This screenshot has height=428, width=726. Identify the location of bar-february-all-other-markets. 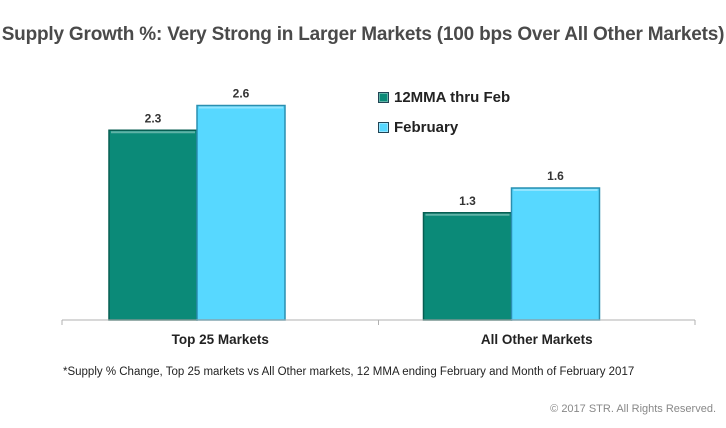
(555, 254).